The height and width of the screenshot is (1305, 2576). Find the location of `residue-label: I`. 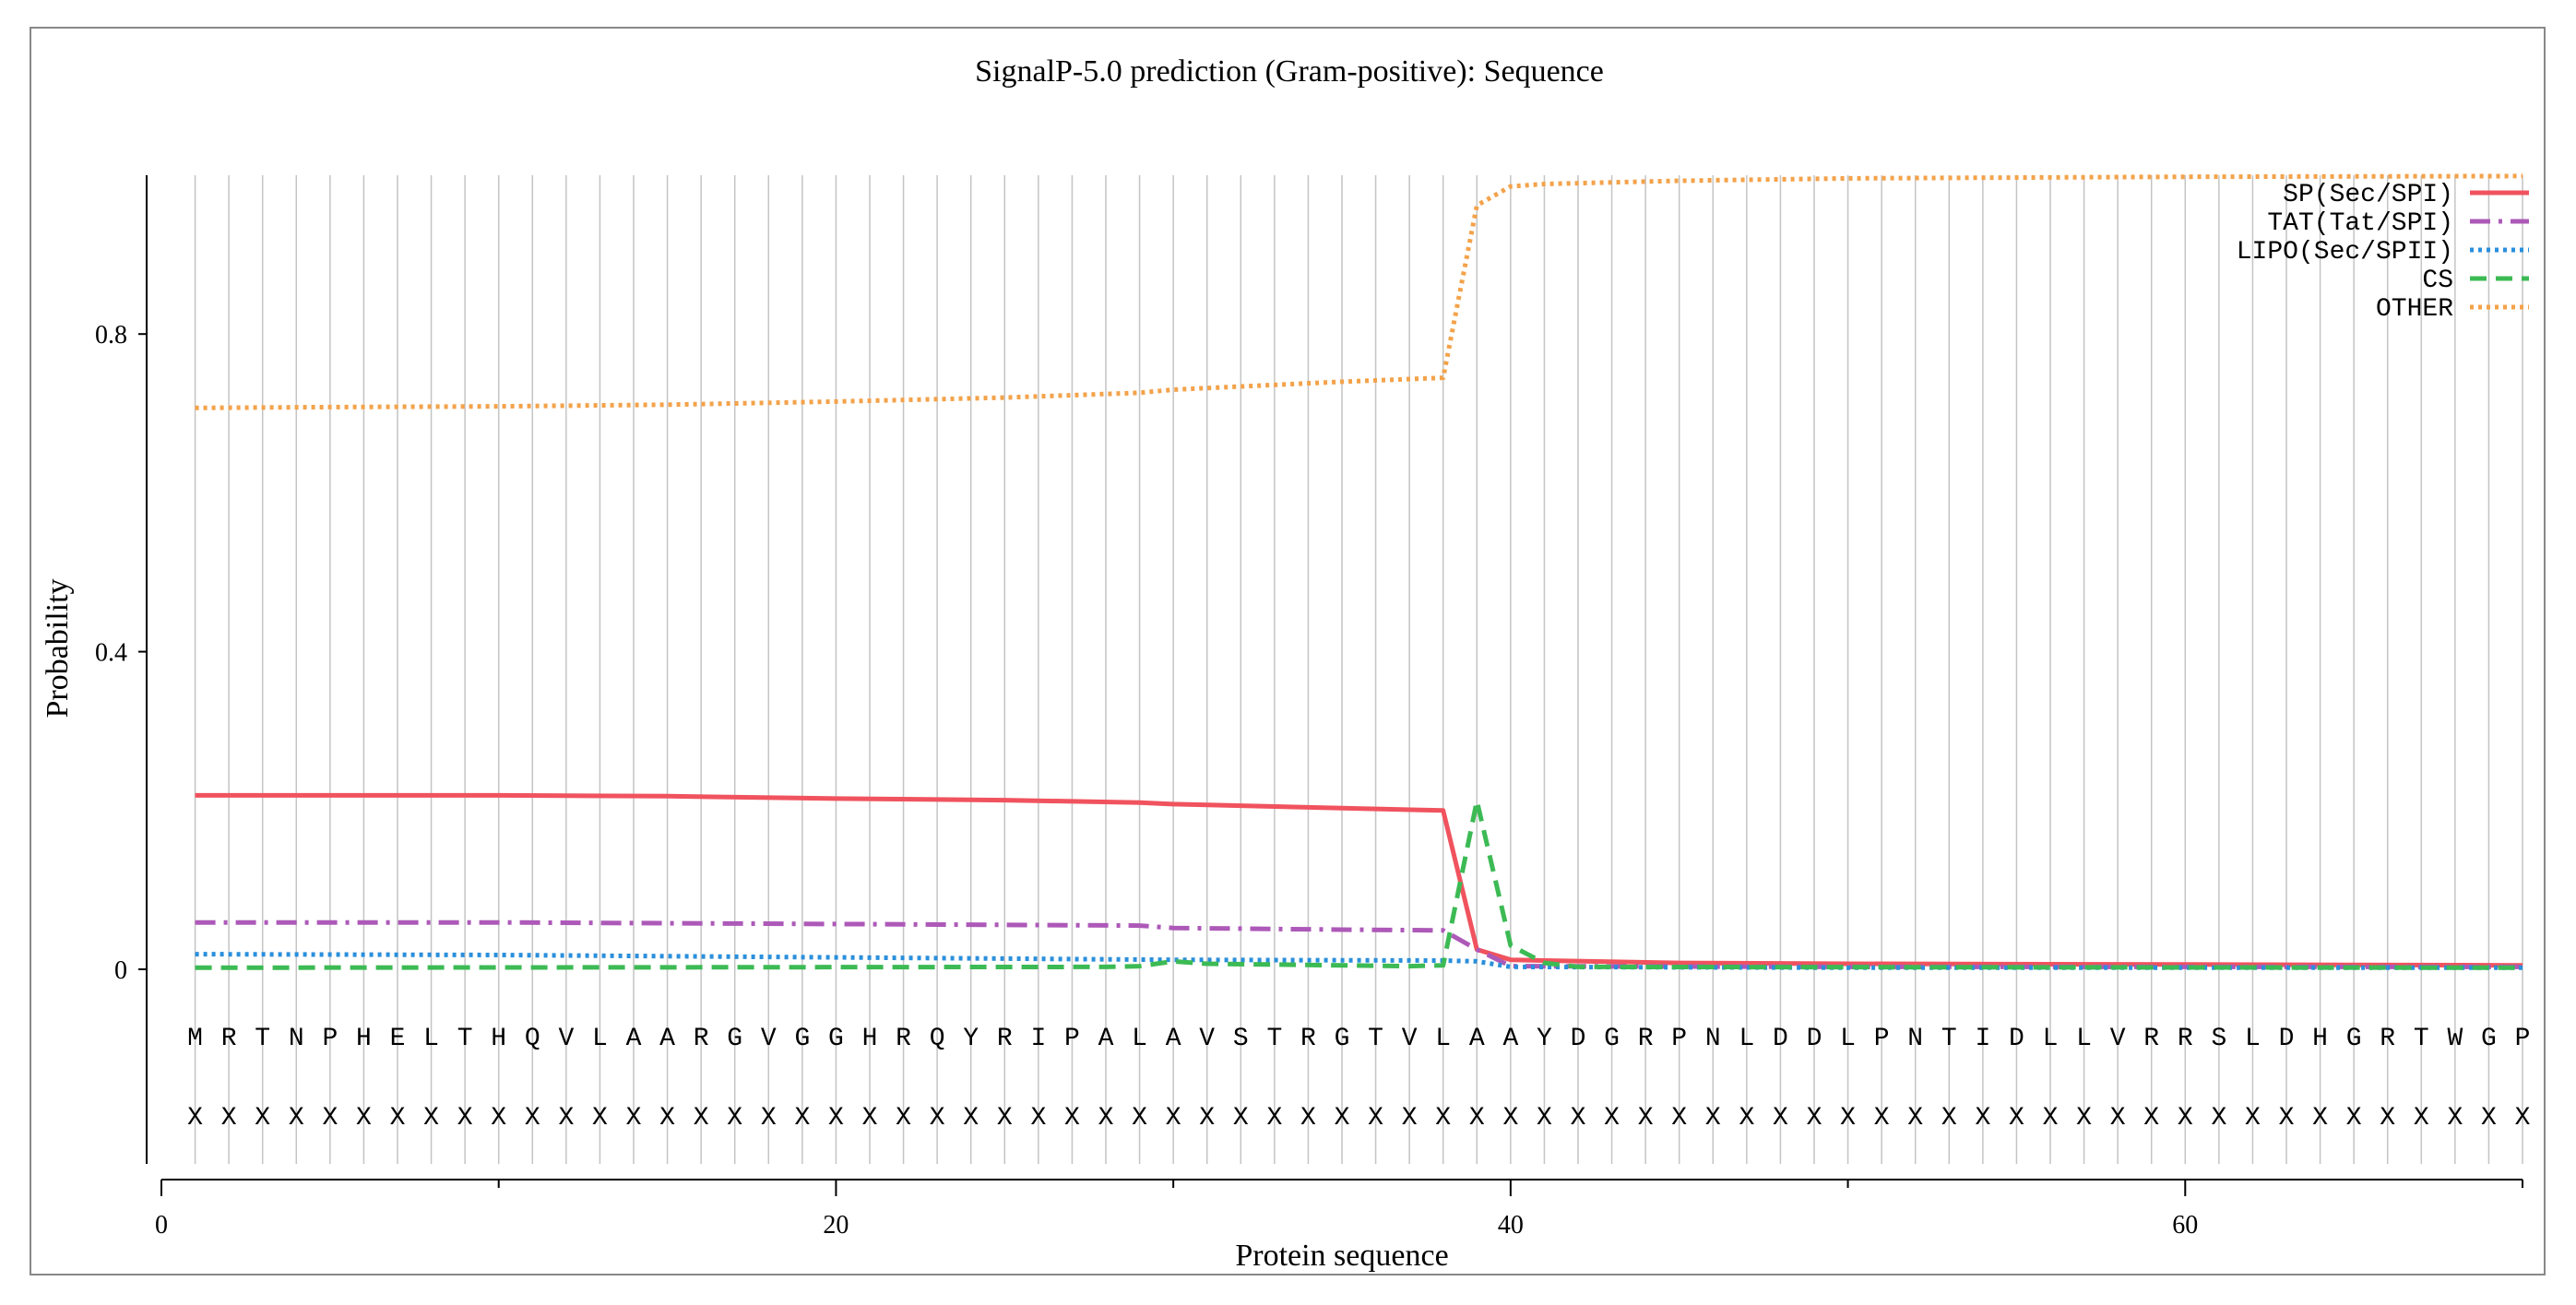

residue-label: I is located at coordinates (1038, 1039).